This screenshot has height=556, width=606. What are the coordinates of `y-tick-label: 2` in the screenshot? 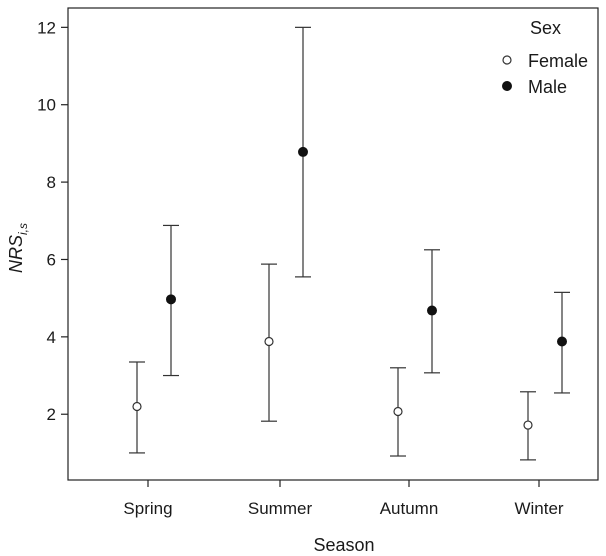 It's located at (51, 414).